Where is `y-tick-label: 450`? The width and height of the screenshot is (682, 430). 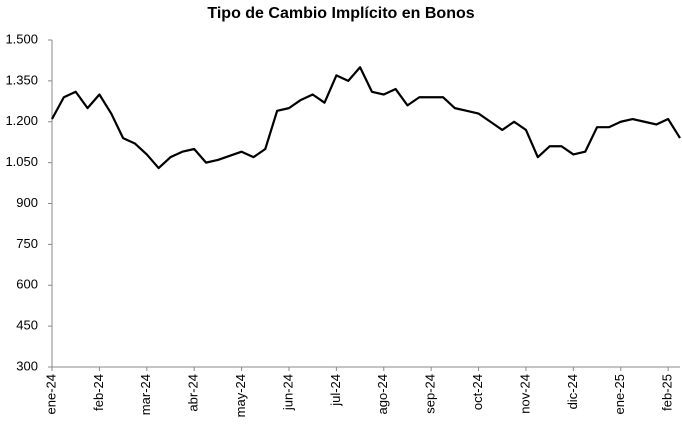 y-tick-label: 450 is located at coordinates (27, 325).